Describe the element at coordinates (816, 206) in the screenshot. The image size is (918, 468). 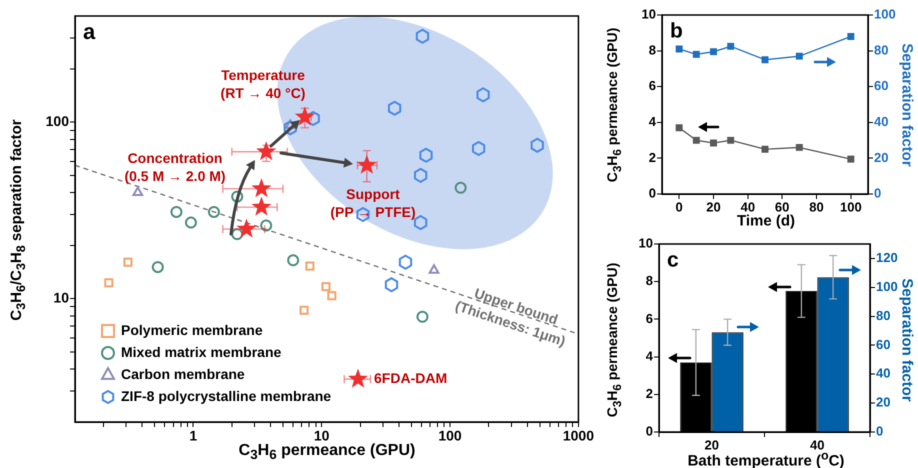
I see `x-tick-label: 80` at that location.